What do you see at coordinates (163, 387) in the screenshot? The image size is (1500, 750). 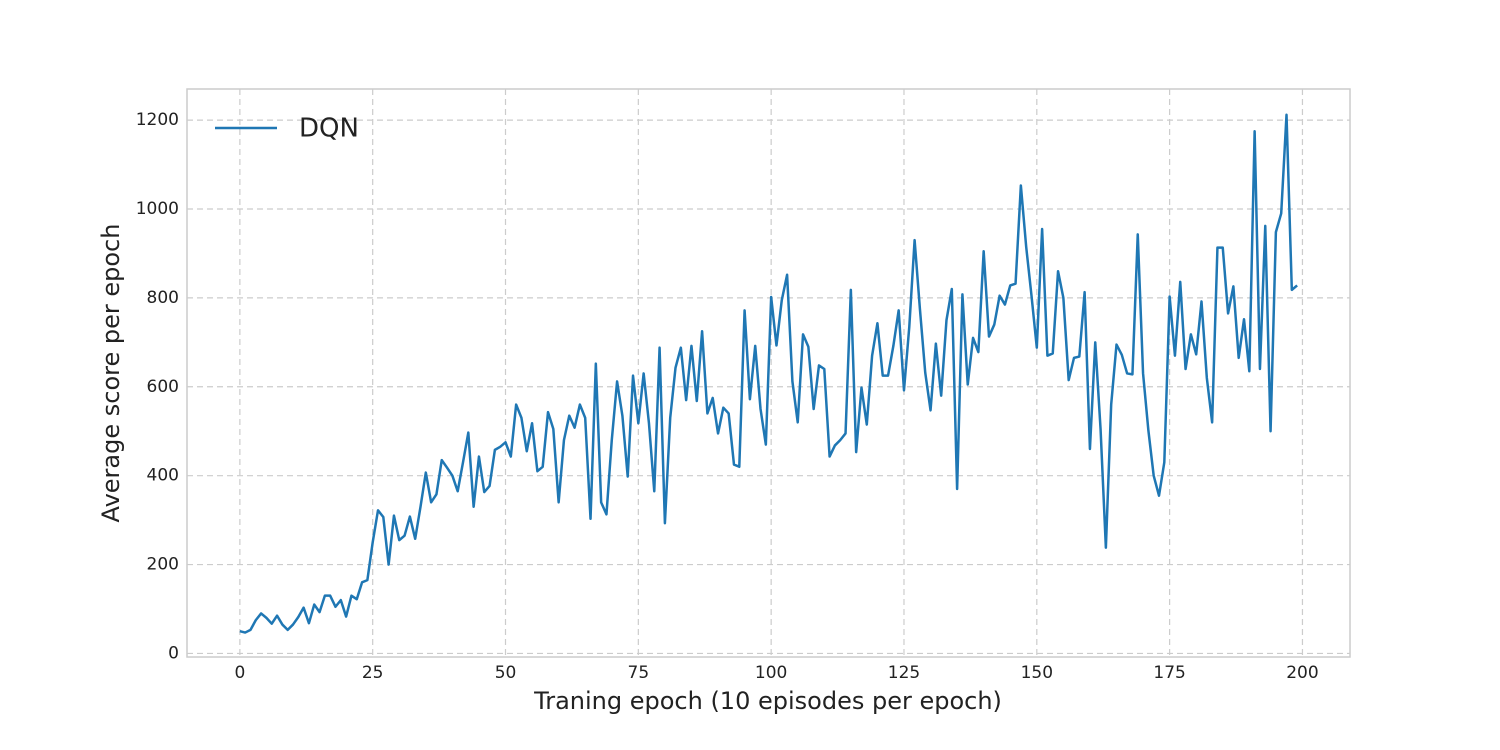 I see `y-tick-label: 600` at bounding box center [163, 387].